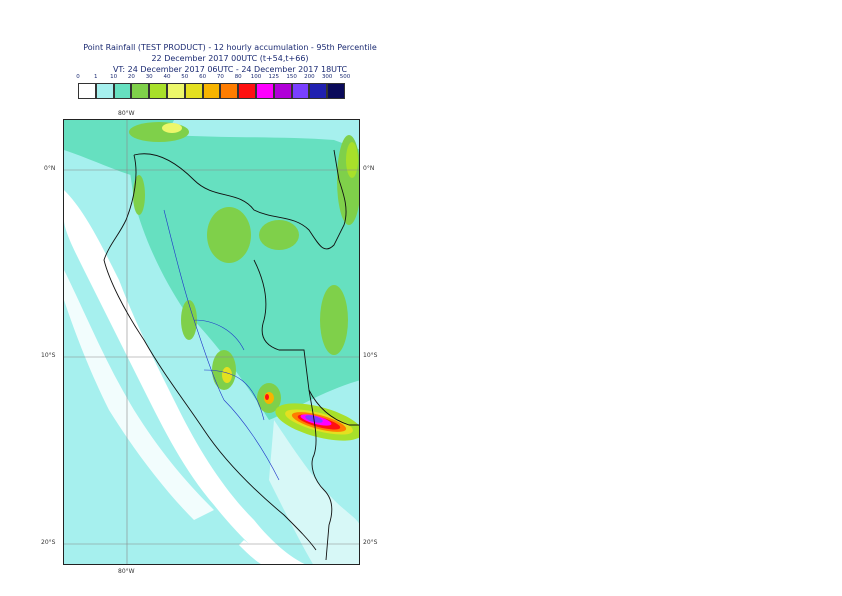 Image resolution: width=842 pixels, height=596 pixels. Describe the element at coordinates (370, 355) in the screenshot. I see `lat-label-10-right: 10°S` at that location.